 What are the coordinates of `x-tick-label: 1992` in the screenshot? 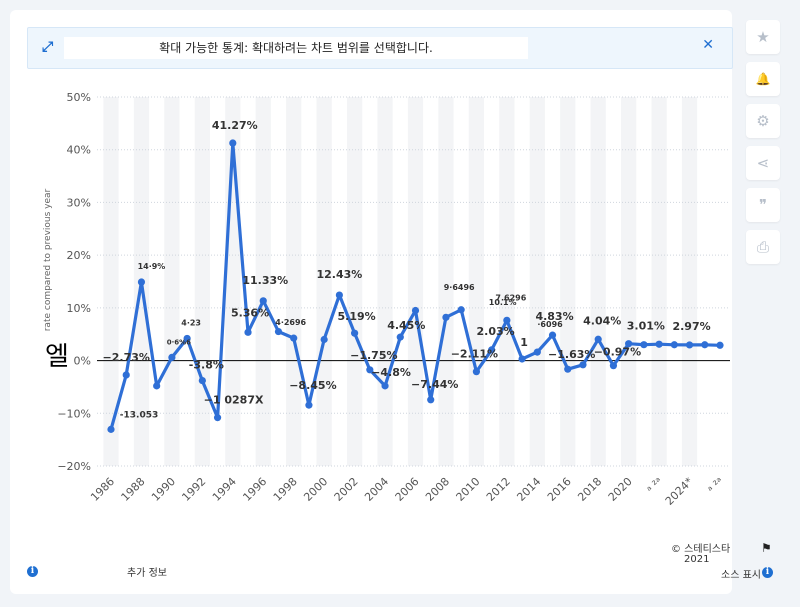 It's located at (193, 489).